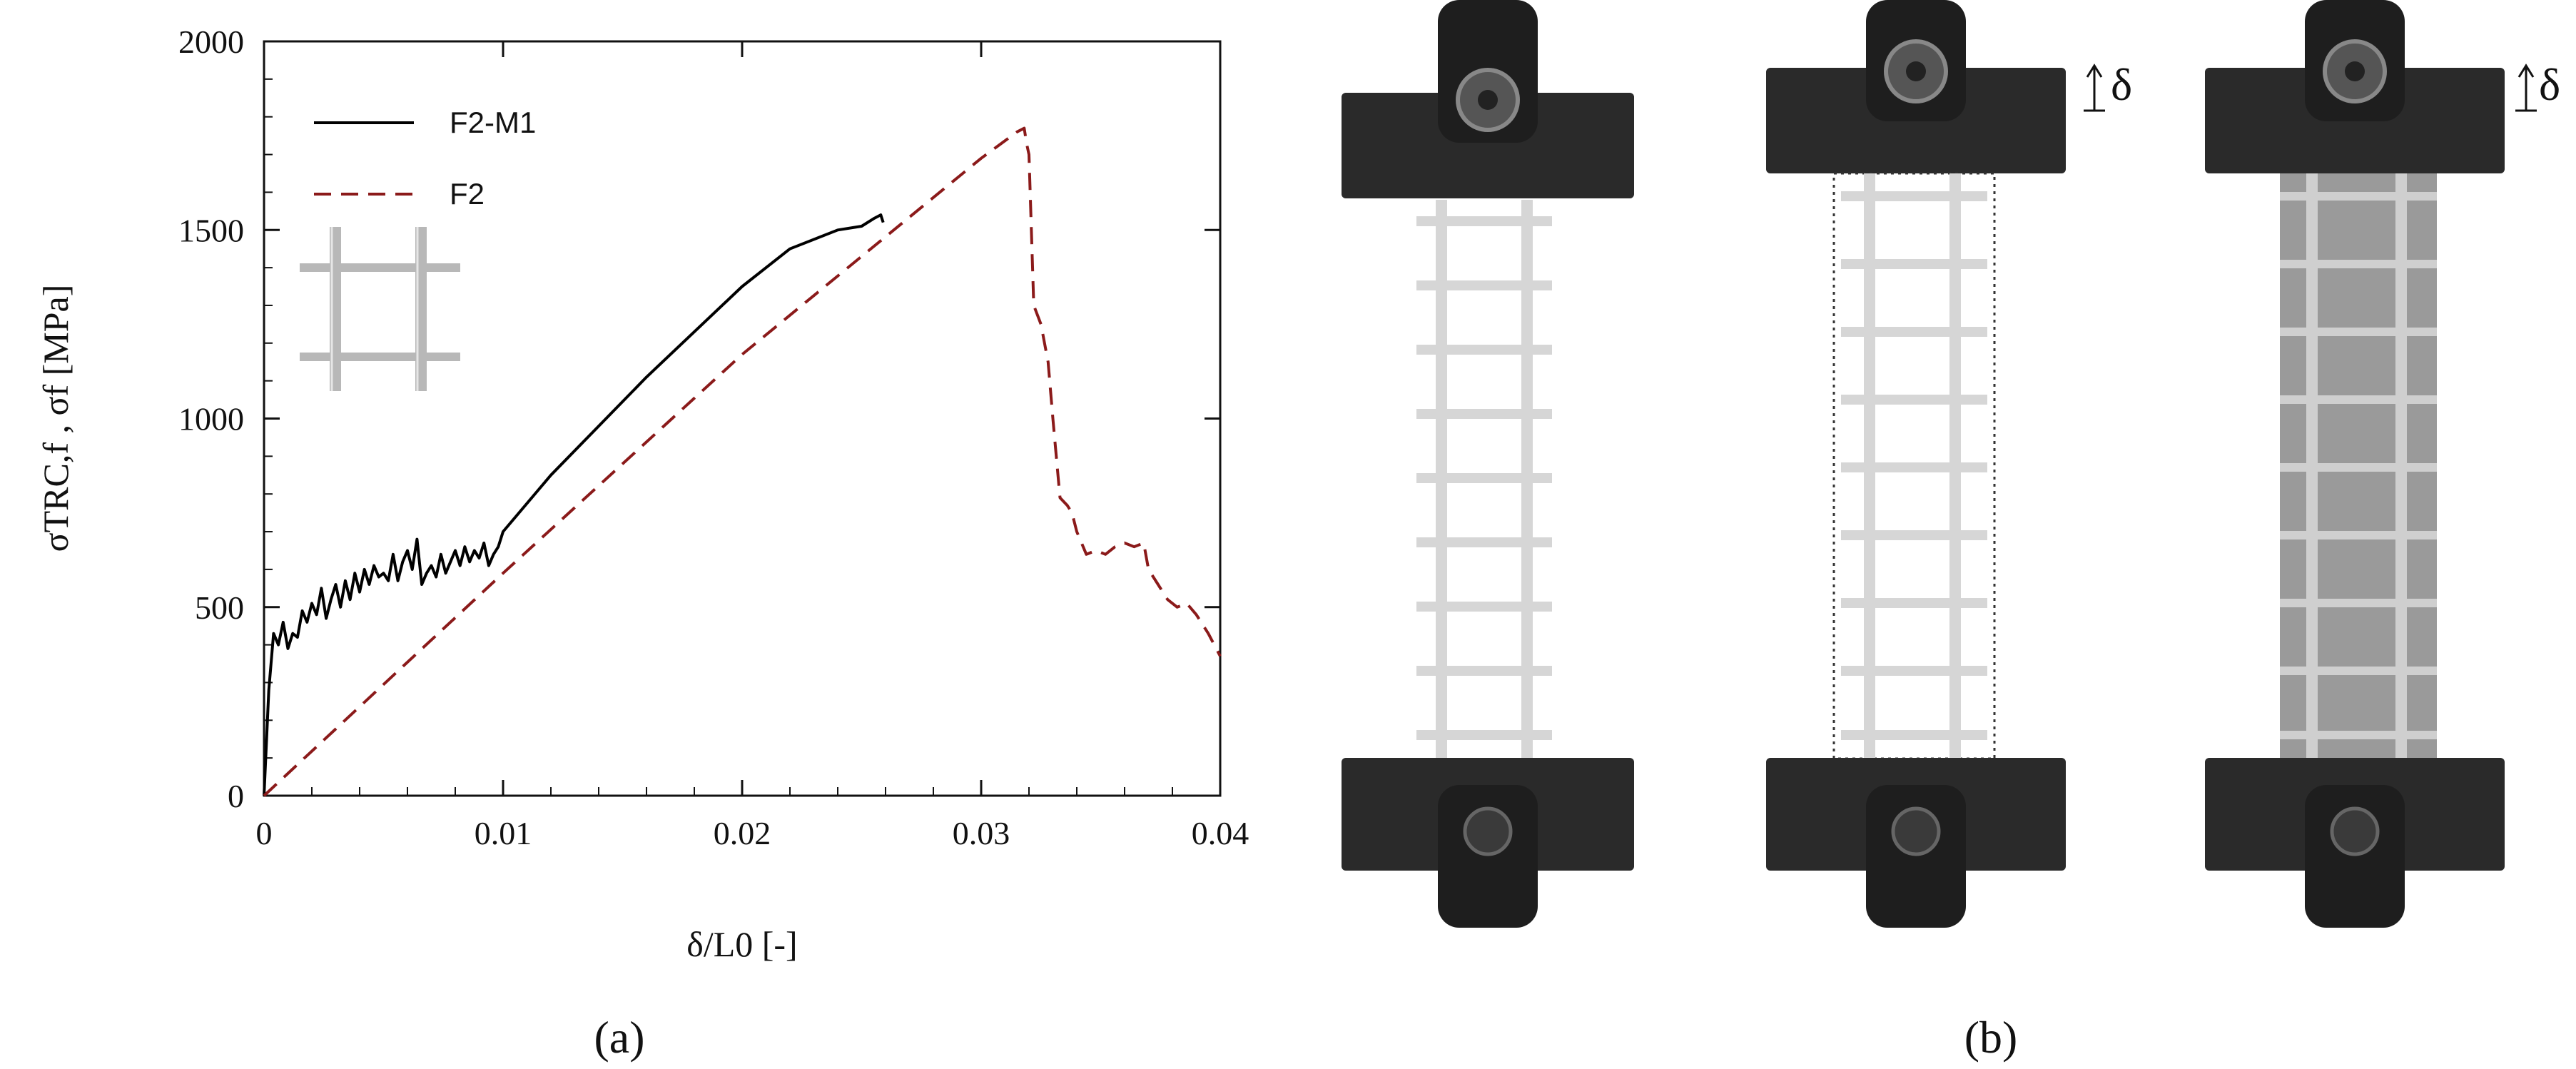  What do you see at coordinates (1220, 833) in the screenshot?
I see `x-tick-label: 0.04` at bounding box center [1220, 833].